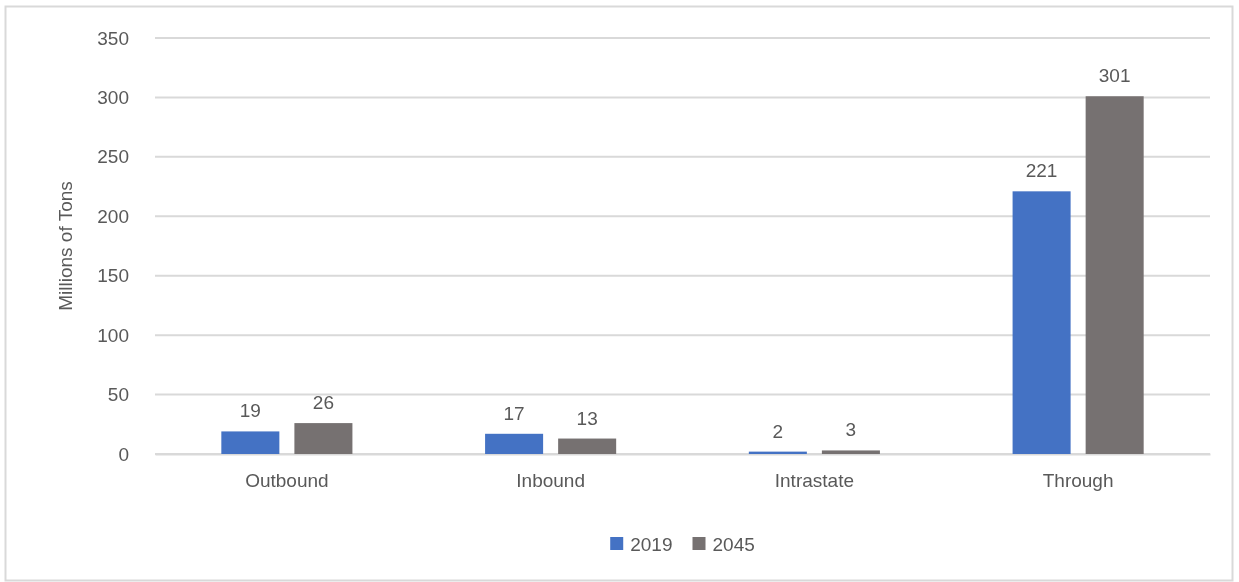 The width and height of the screenshot is (1239, 582). I want to click on y-tick-label: 300, so click(113, 98).